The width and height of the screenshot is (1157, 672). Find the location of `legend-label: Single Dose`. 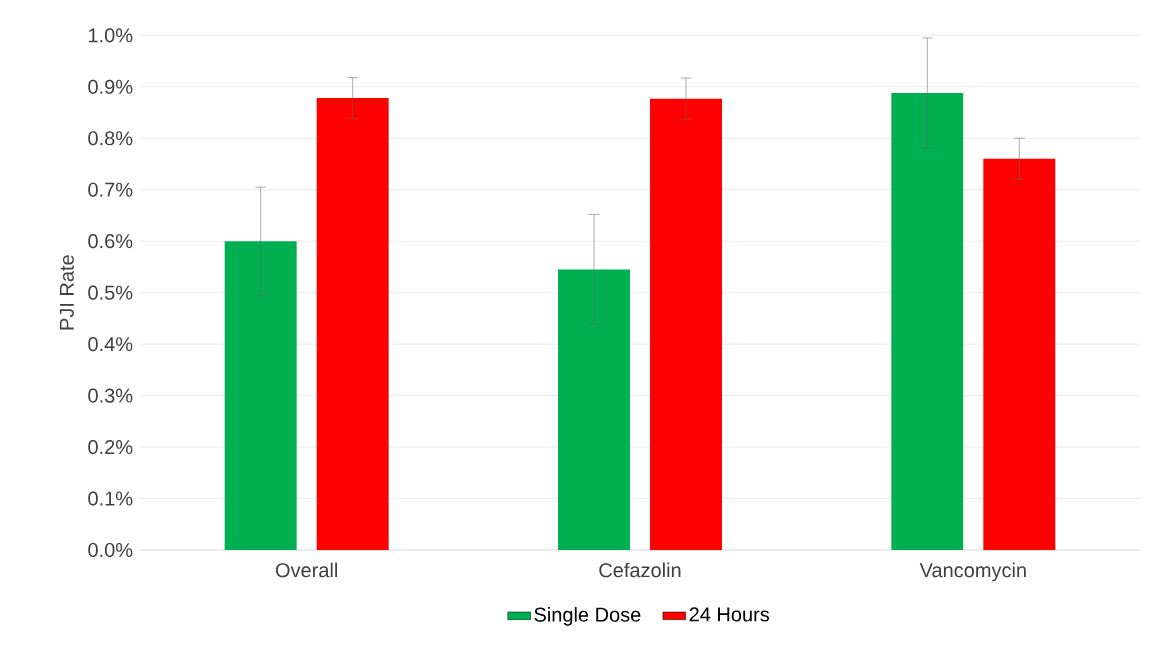

legend-label: Single Dose is located at coordinates (587, 616).